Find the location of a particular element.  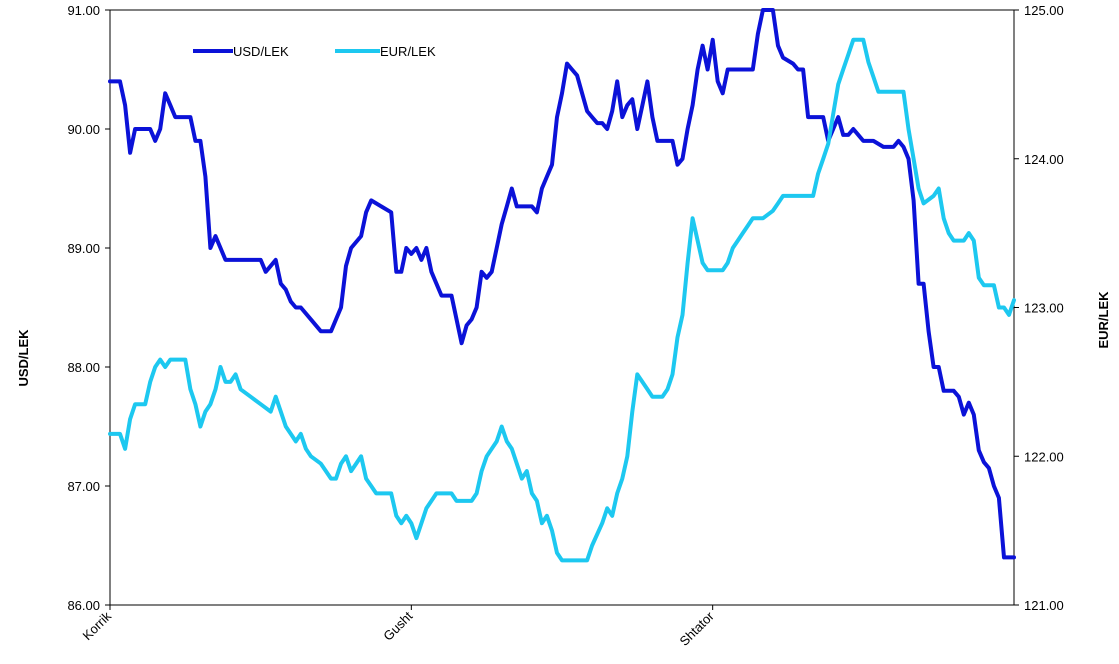

x-tick-label: Shtator is located at coordinates (697, 628).